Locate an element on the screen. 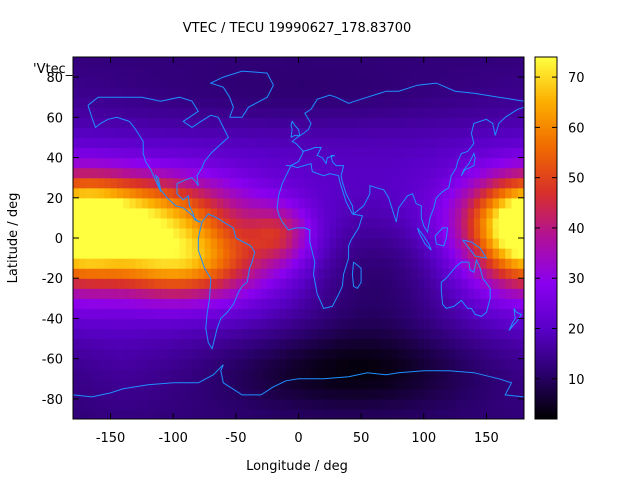 This screenshot has width=640, height=480. x-tick-label: 100 is located at coordinates (423, 438).